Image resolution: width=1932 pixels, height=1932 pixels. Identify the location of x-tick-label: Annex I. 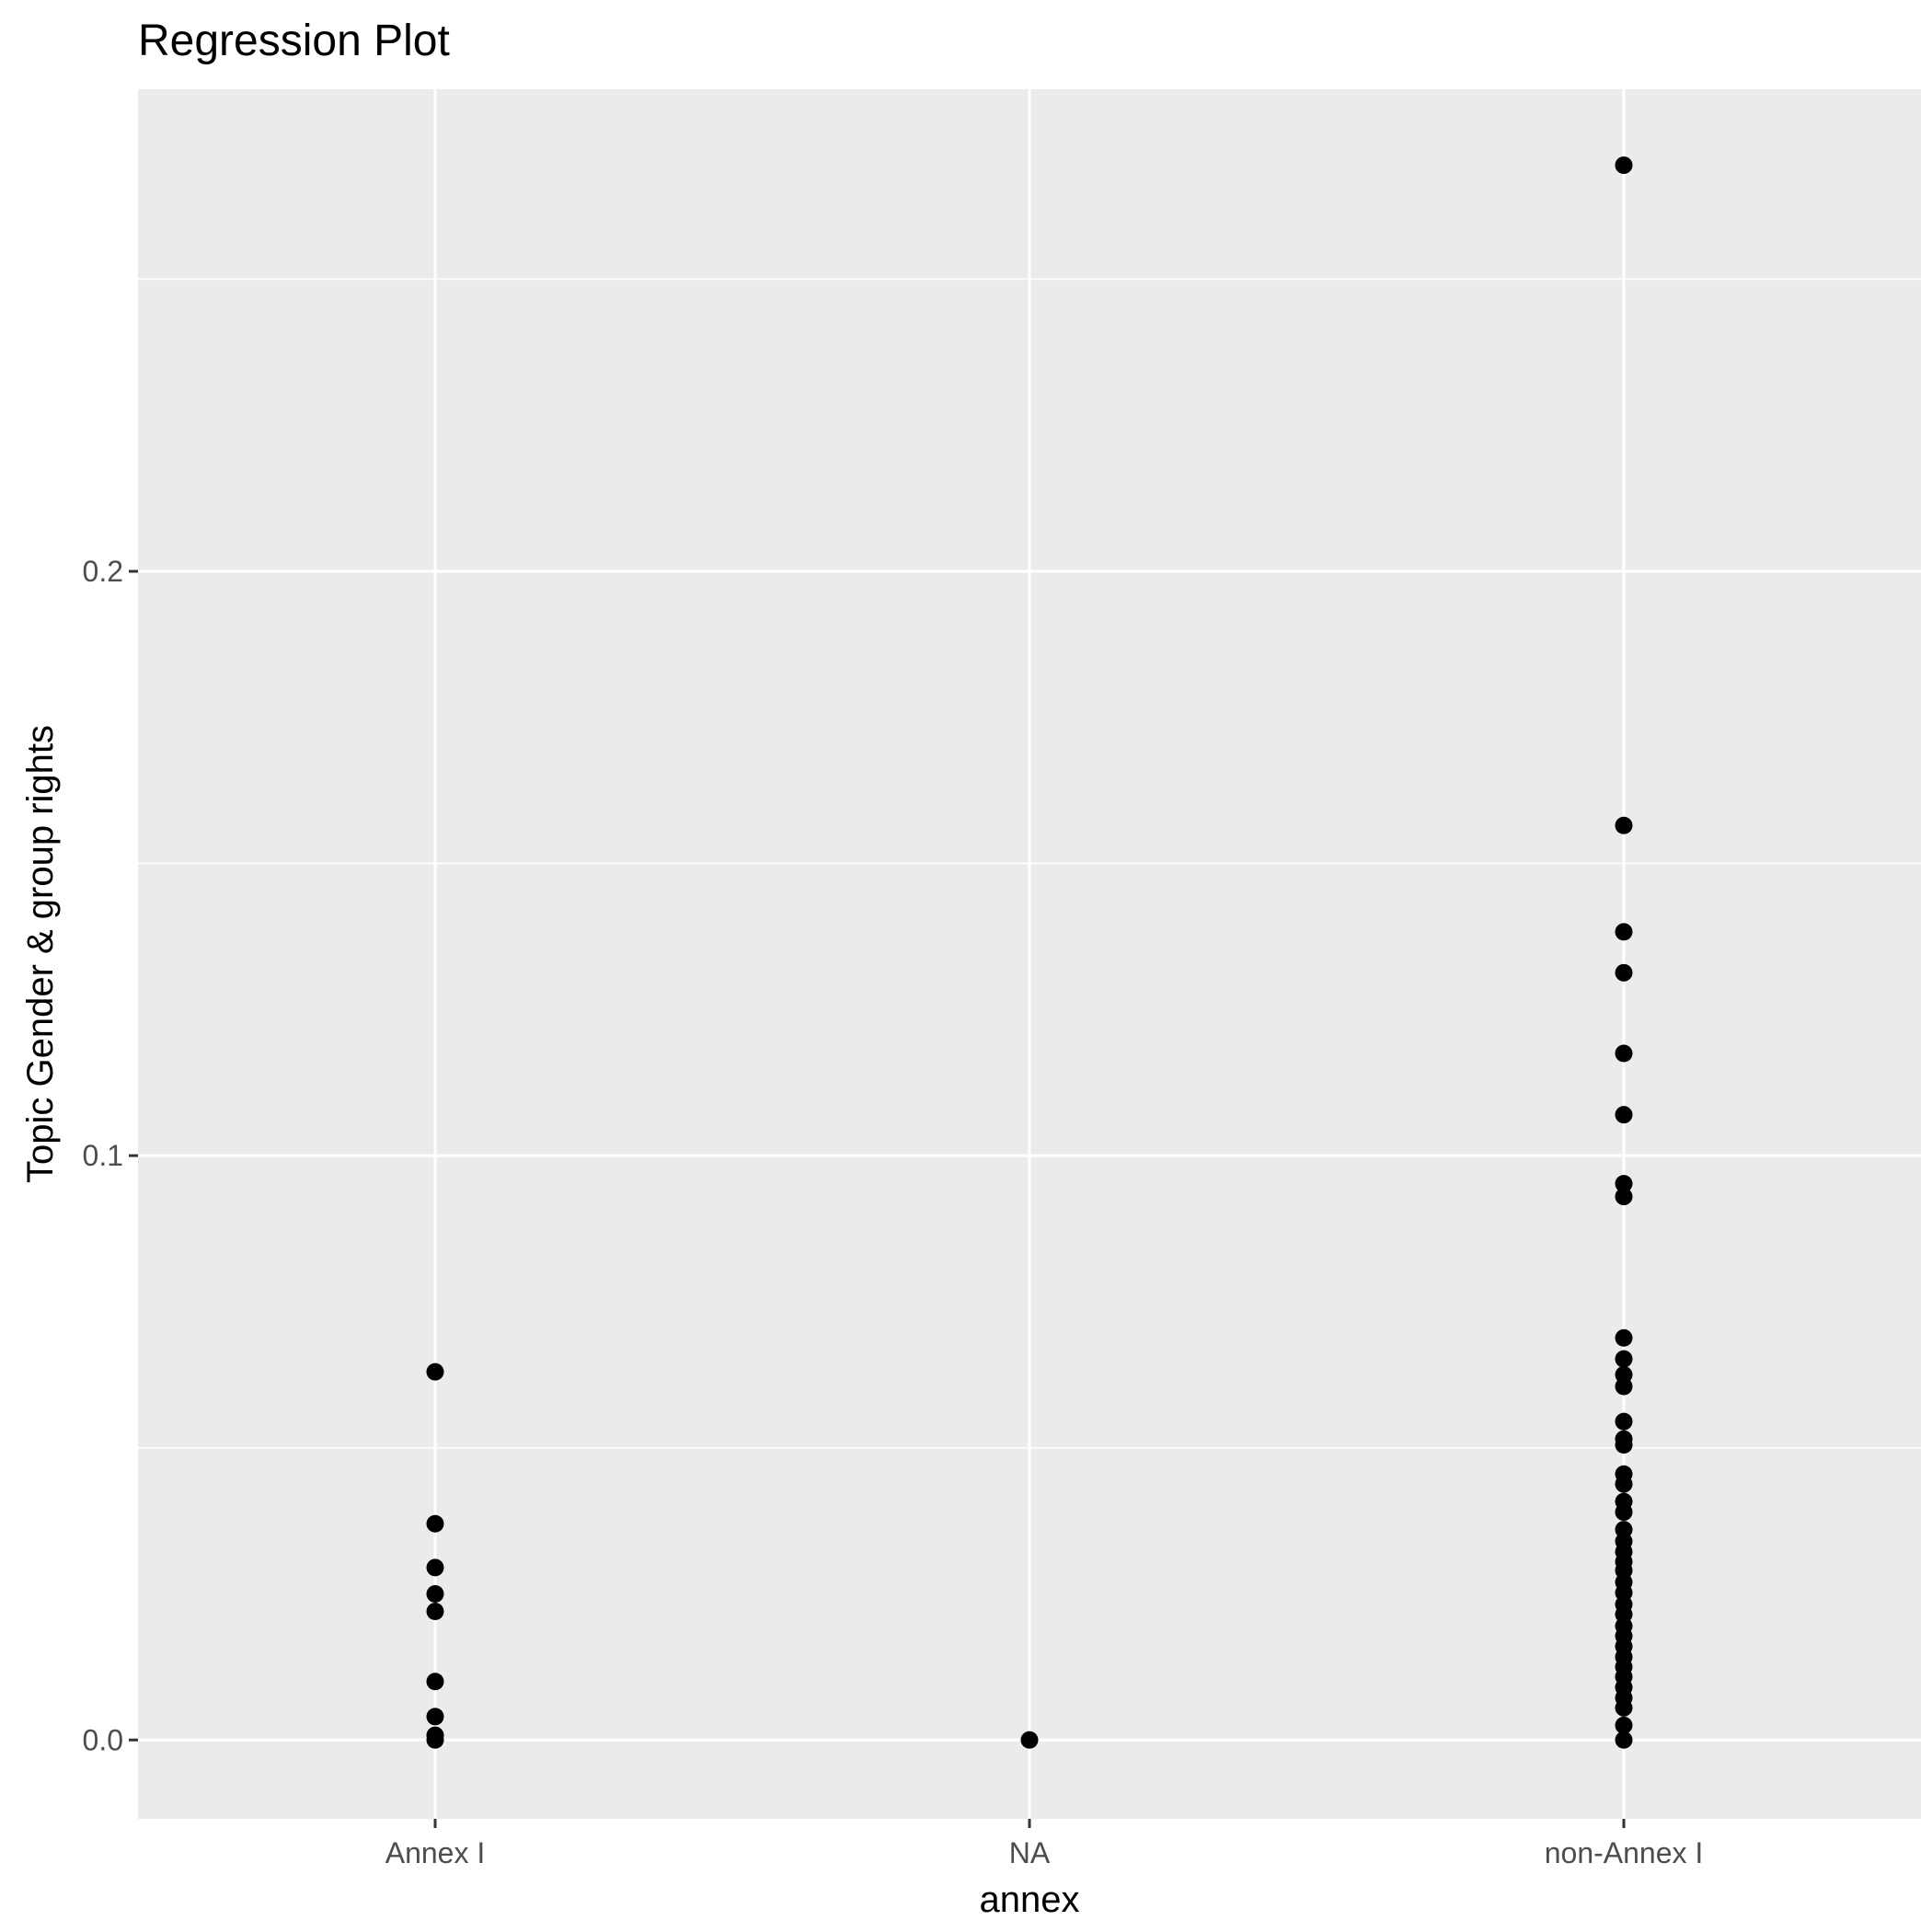
(435, 1852).